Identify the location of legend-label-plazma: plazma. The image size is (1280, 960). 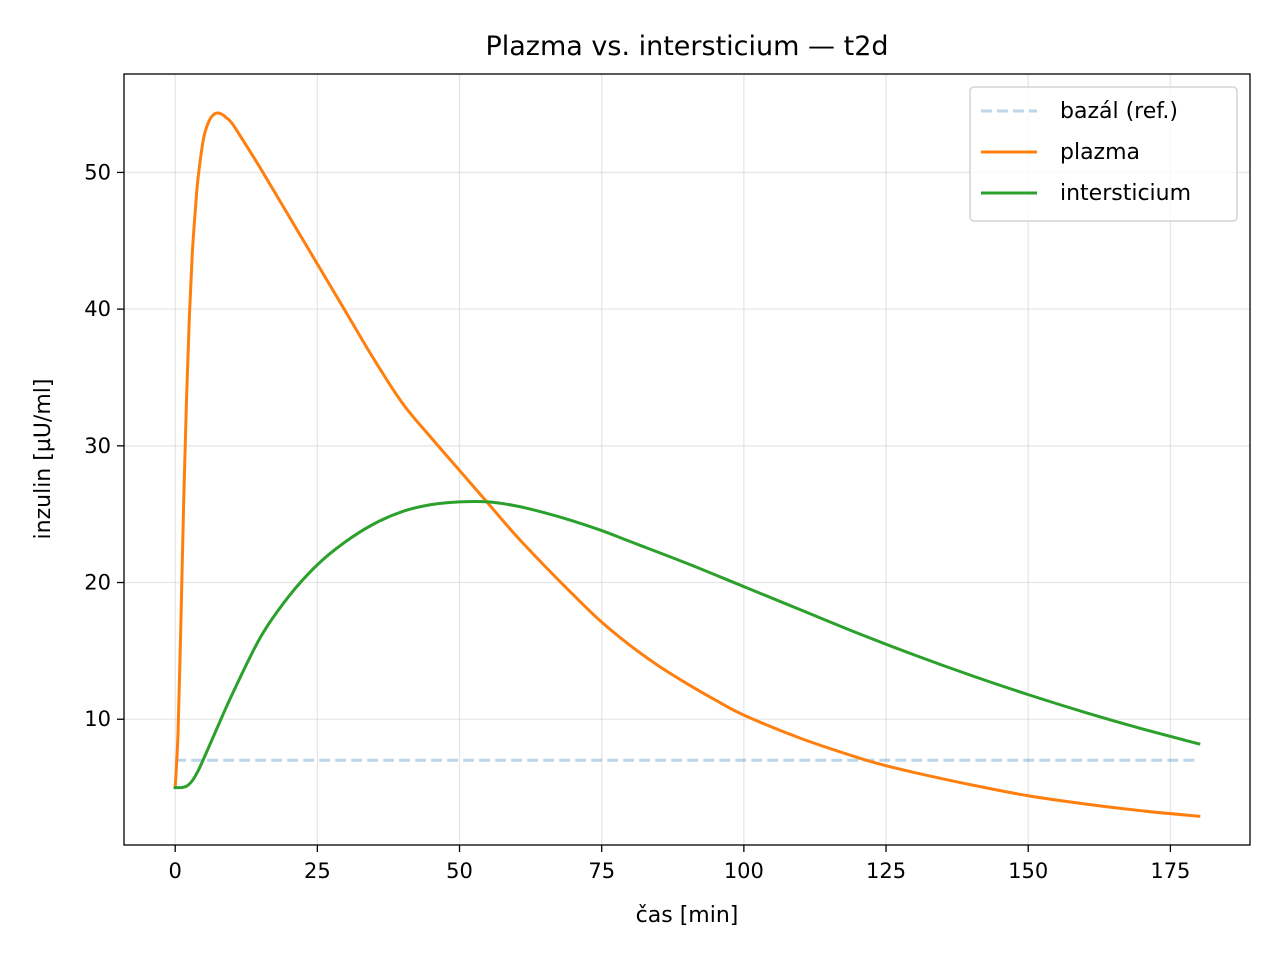
(1100, 152).